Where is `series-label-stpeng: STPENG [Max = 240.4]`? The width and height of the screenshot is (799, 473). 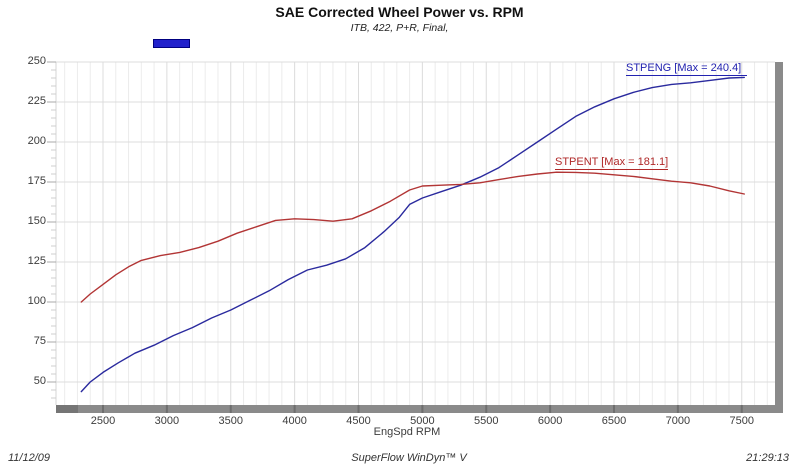 series-label-stpeng: STPENG [Max = 240.4] is located at coordinates (686, 69).